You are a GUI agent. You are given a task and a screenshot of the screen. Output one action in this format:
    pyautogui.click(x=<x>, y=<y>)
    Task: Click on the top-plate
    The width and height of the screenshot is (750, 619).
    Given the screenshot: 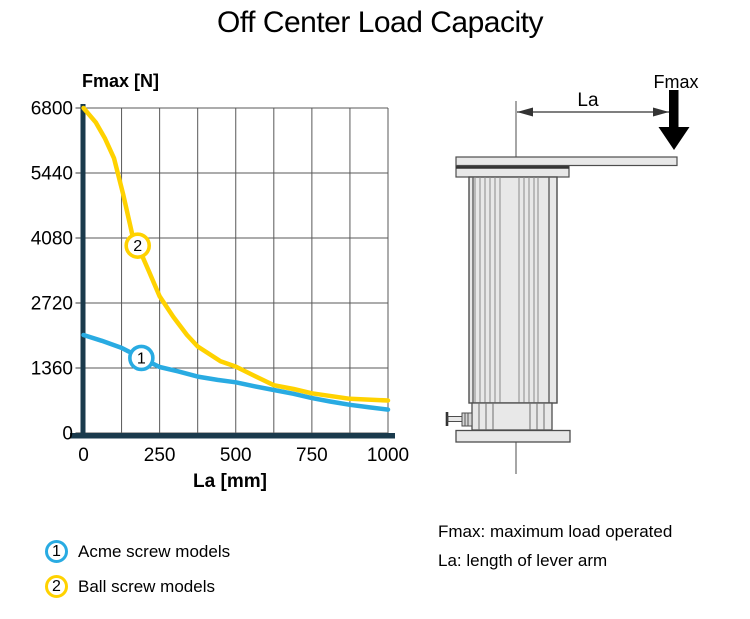 What is the action you would take?
    pyautogui.click(x=566, y=161)
    